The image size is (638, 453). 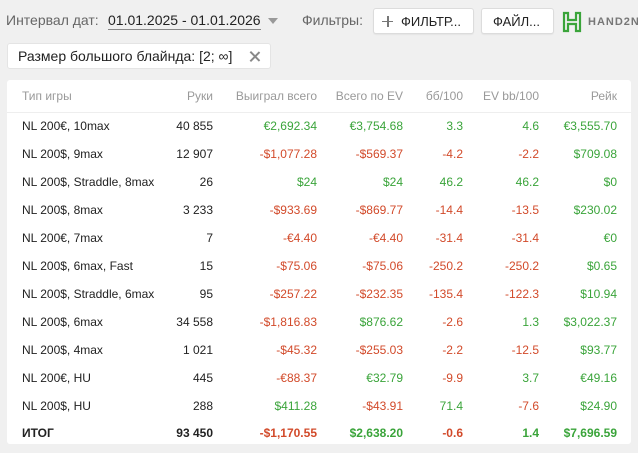 I want to click on won-total-cell: -$1,170.55, so click(x=288, y=433).